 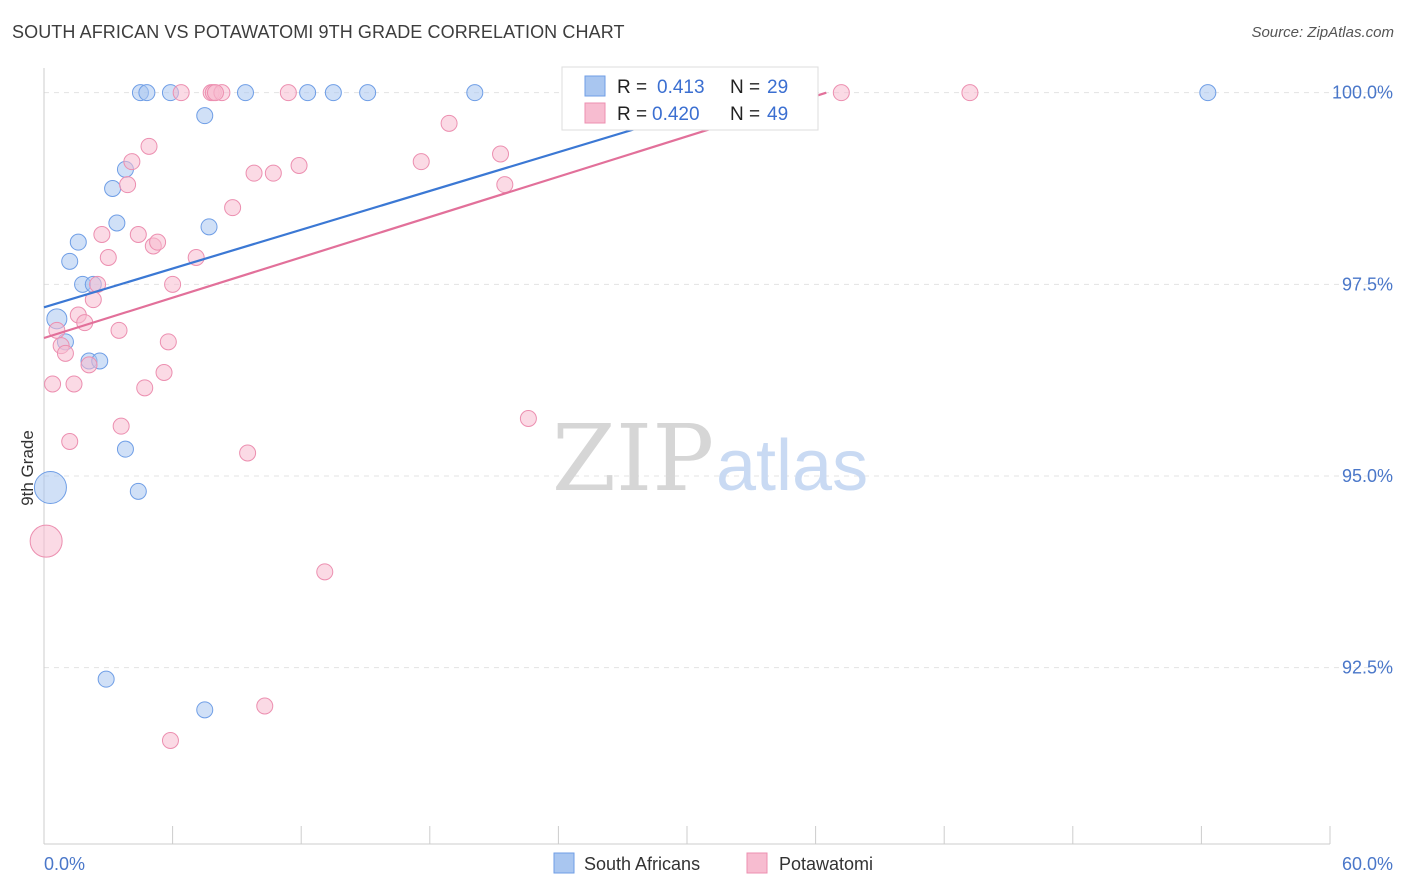 What do you see at coordinates (1367, 668) in the screenshot?
I see `y-tick-label-3: 92.5%` at bounding box center [1367, 668].